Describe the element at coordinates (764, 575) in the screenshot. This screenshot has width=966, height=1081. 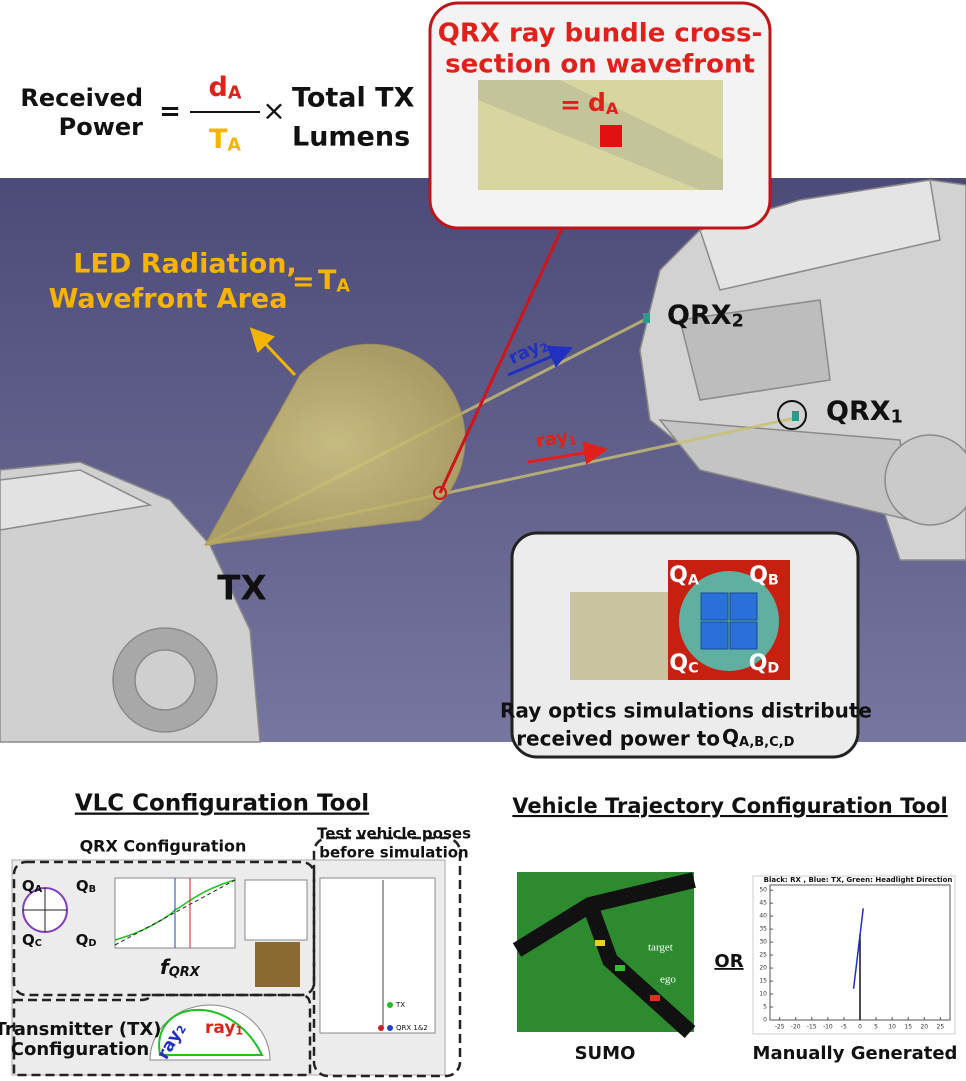
I see `quadrant-label: QB` at that location.